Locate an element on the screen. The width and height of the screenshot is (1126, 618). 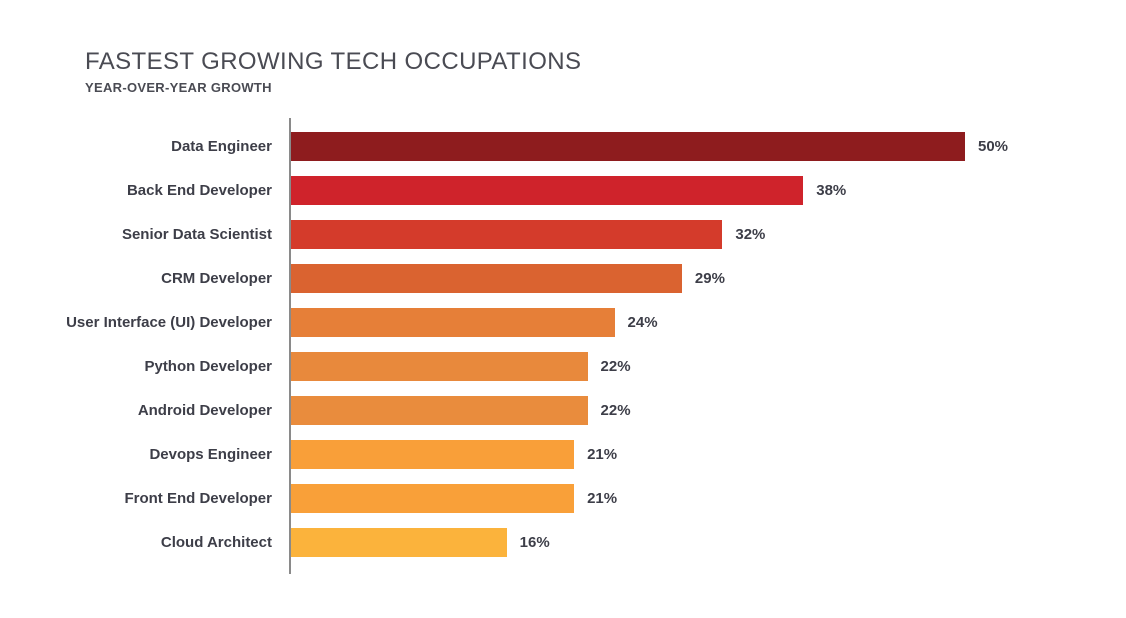
bar-row: Android Developer 22% is located at coordinates (563, 410).